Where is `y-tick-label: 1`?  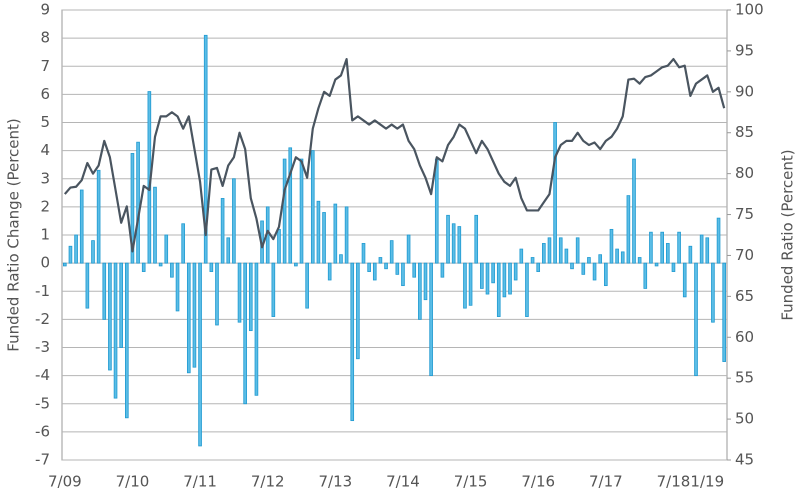
y-tick-label: 1 is located at coordinates (45, 235).